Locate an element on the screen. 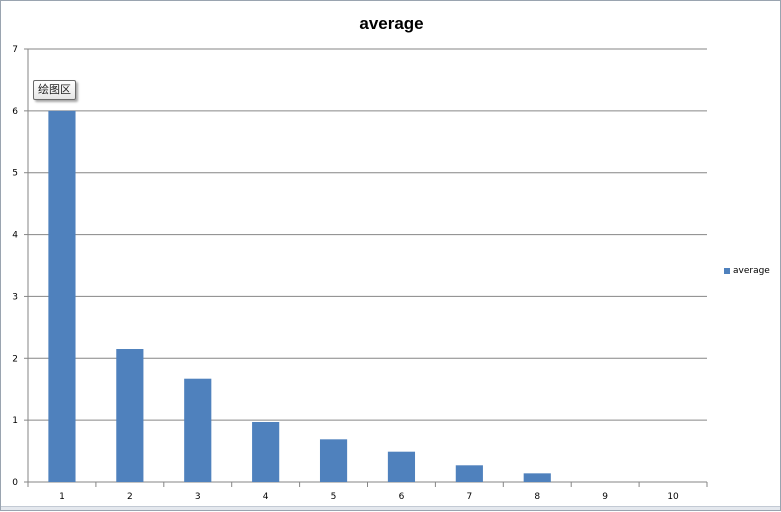 This screenshot has height=512, width=781. x-tick-label: 10 is located at coordinates (673, 497).